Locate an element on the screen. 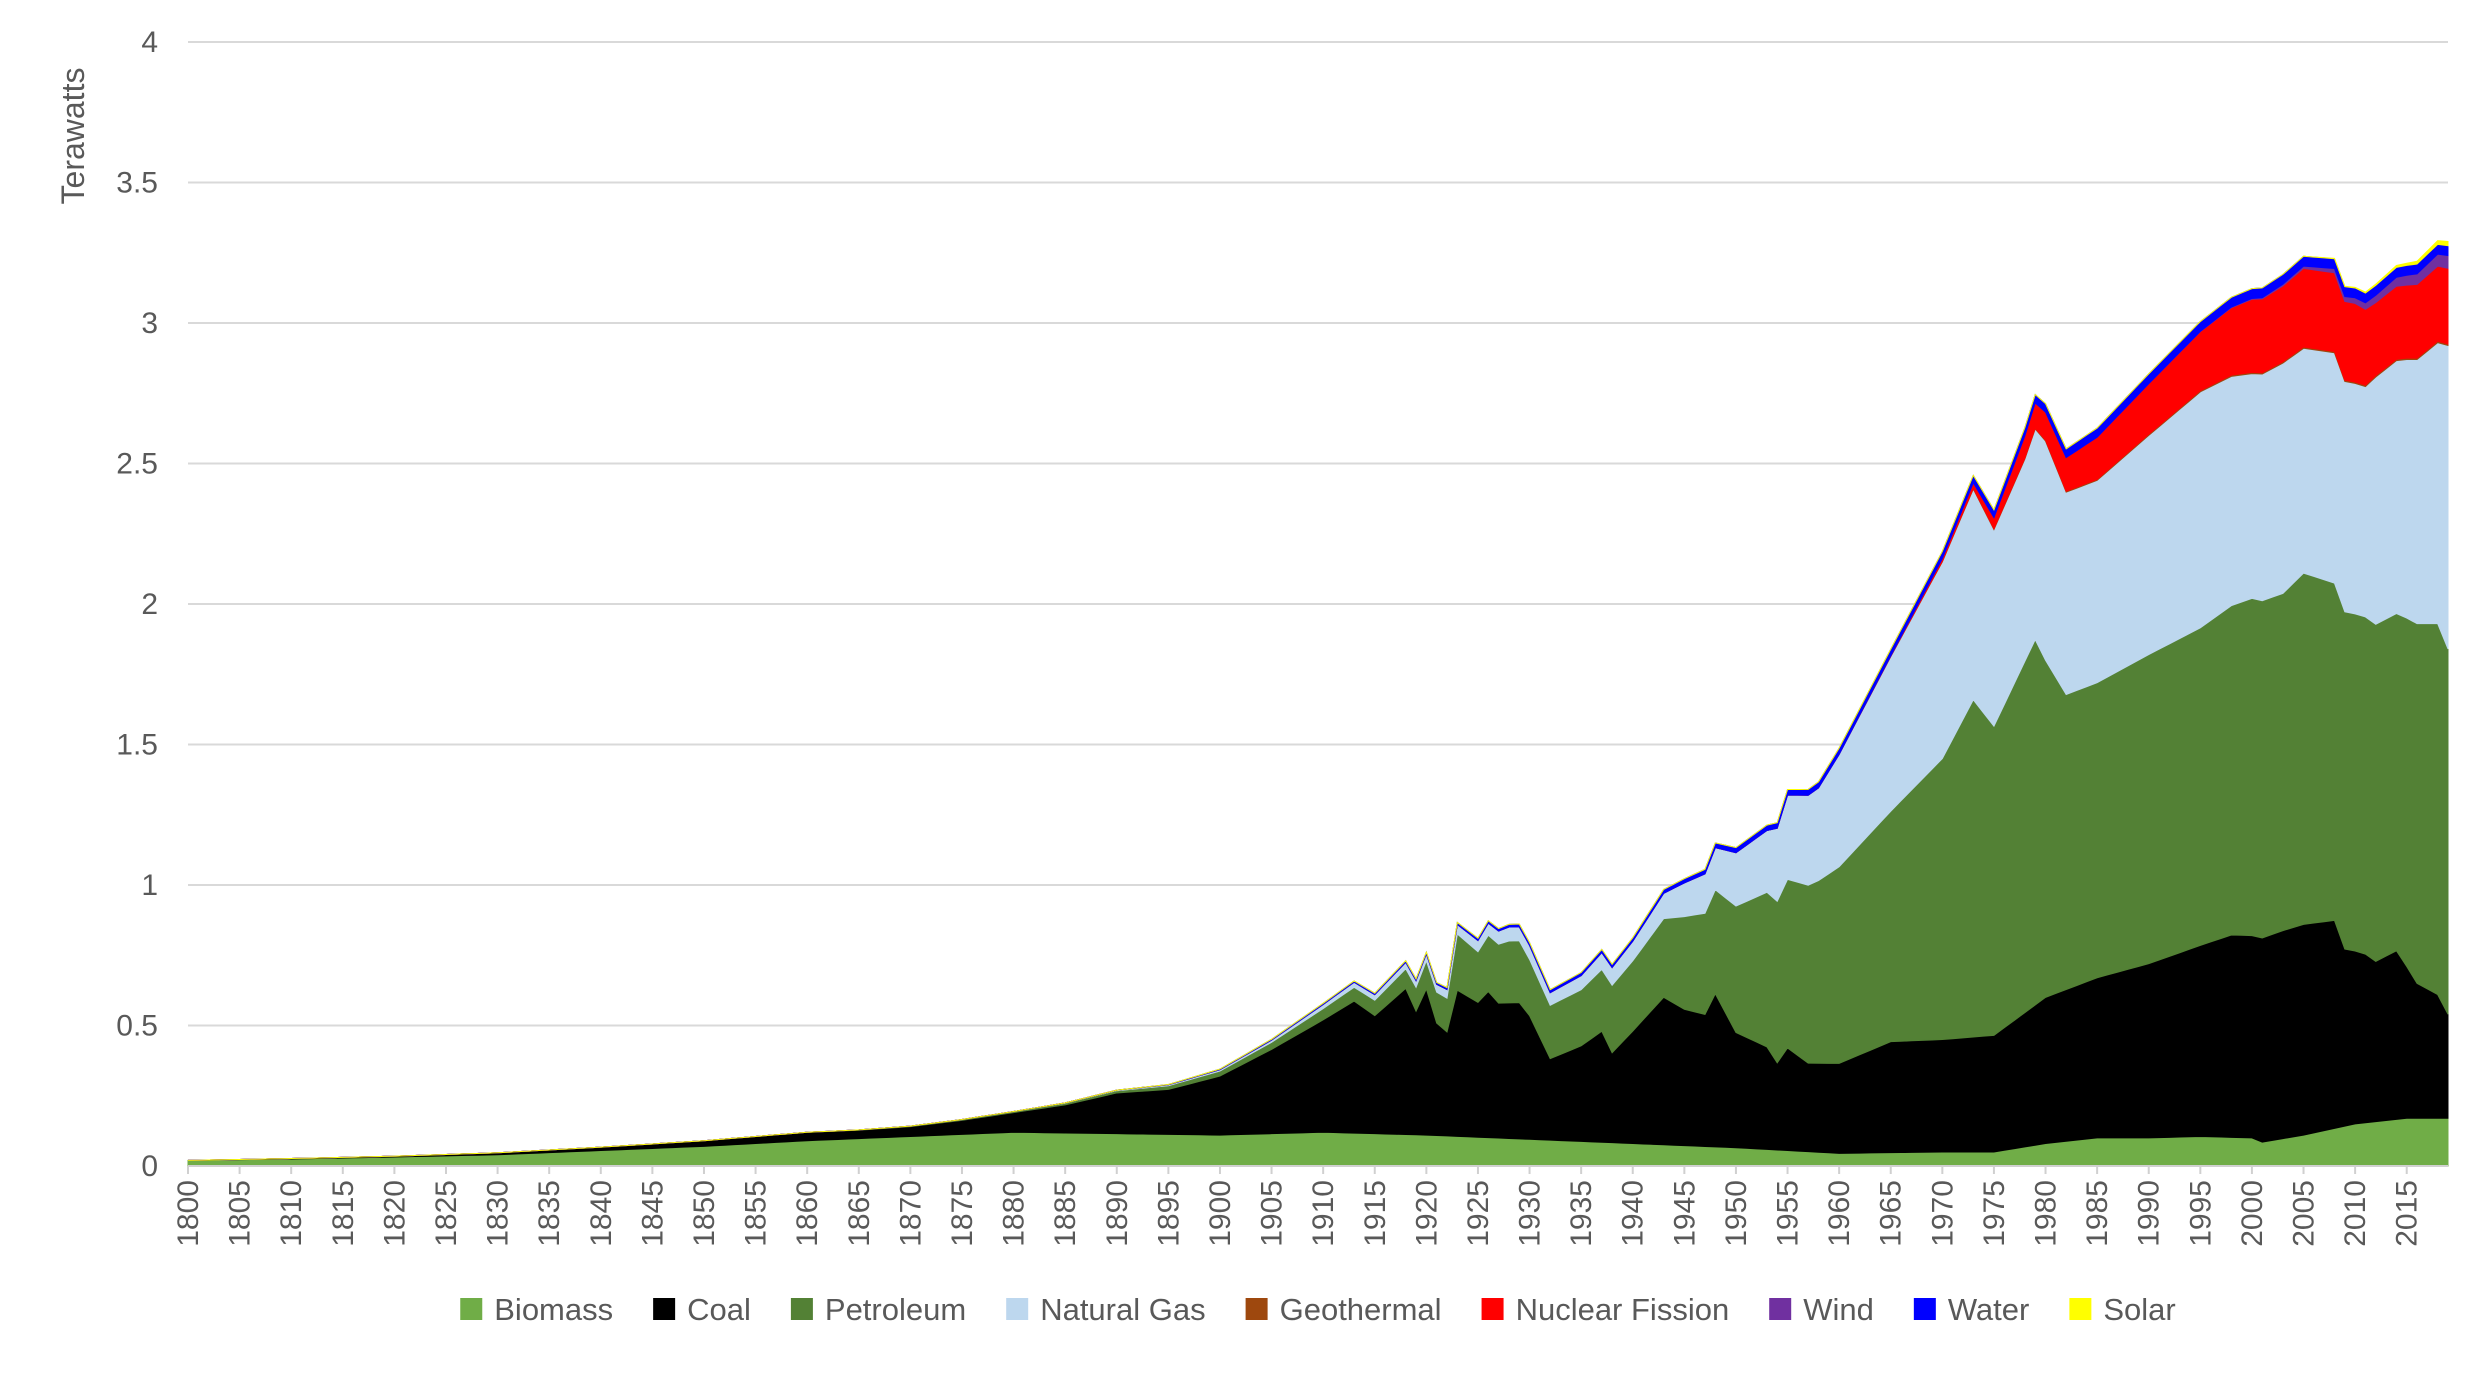 This screenshot has width=2492, height=1374. x-tick-label: 1905 is located at coordinates (1272, 1213).